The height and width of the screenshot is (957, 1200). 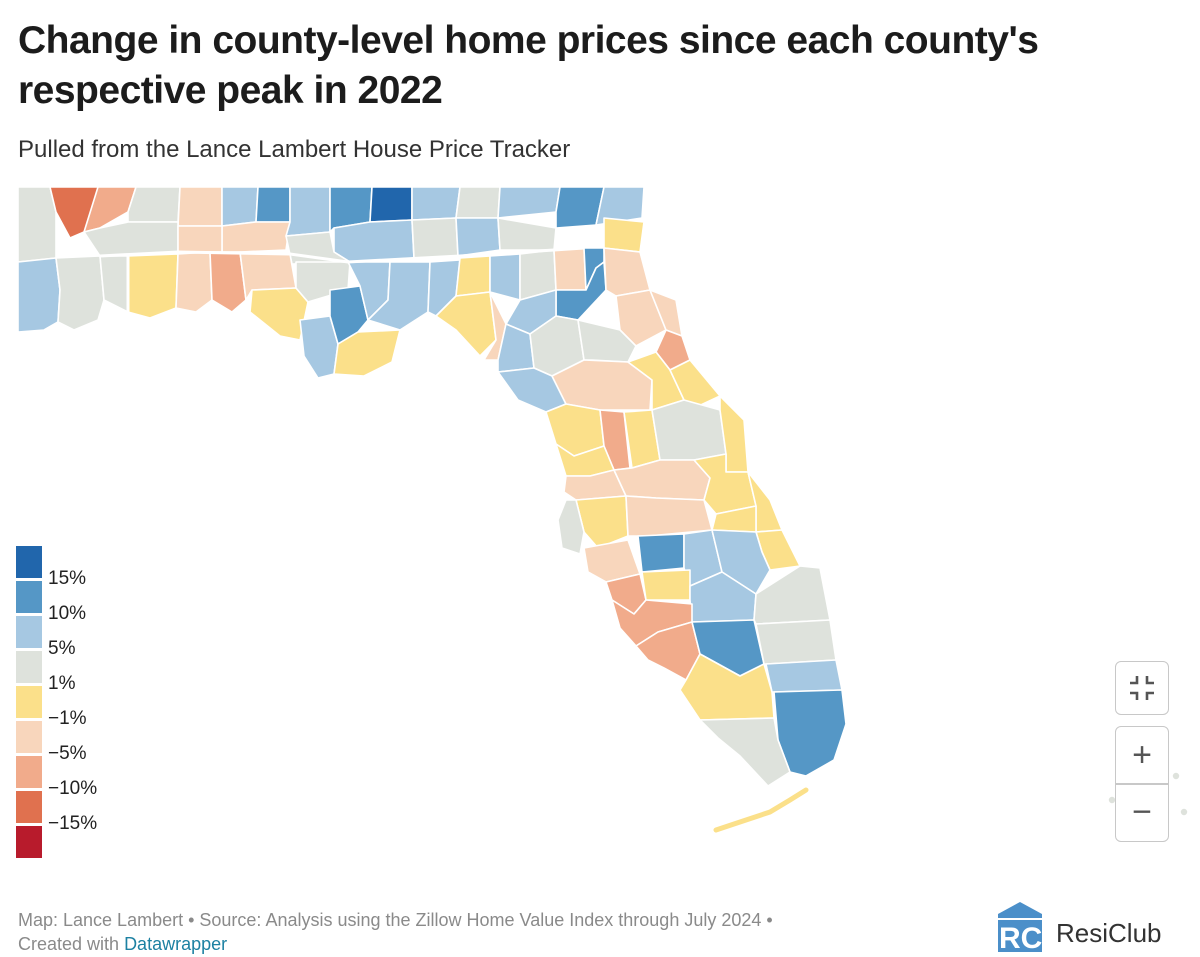 I want to click on resiclub-logo-icon: RC, so click(x=1020, y=927).